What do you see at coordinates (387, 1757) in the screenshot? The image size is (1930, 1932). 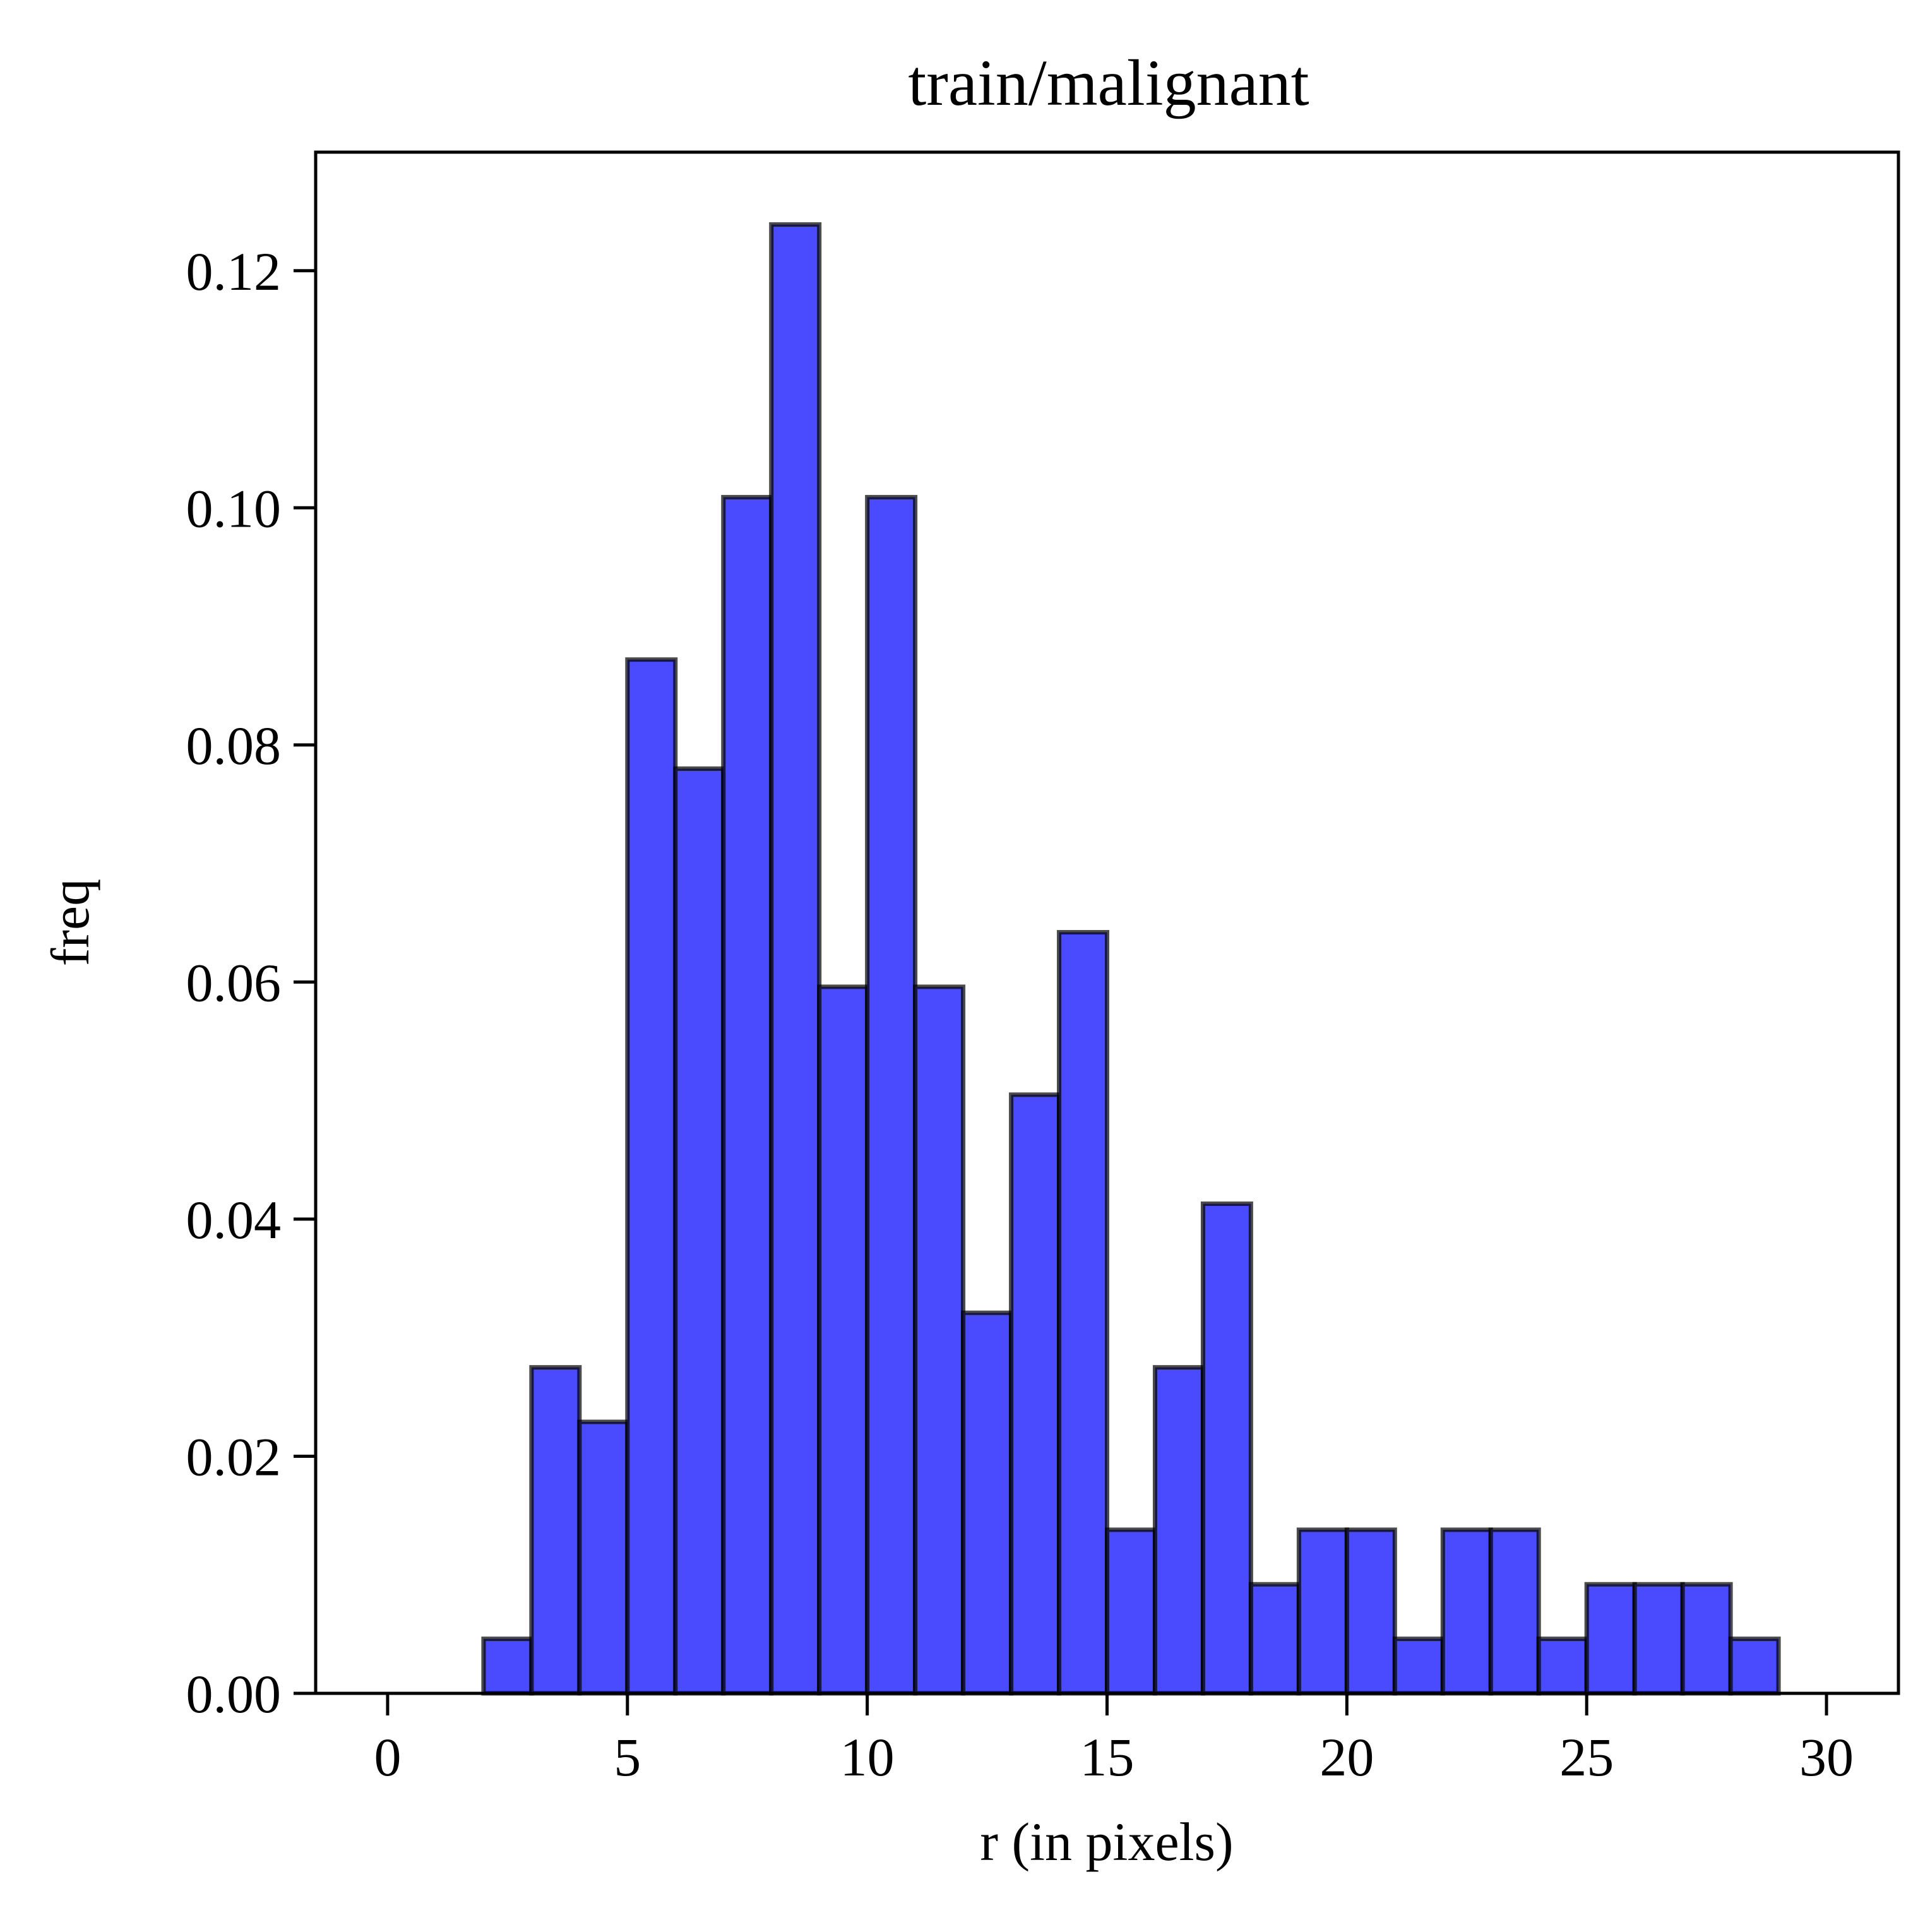 I see `x-tick-label: 0` at bounding box center [387, 1757].